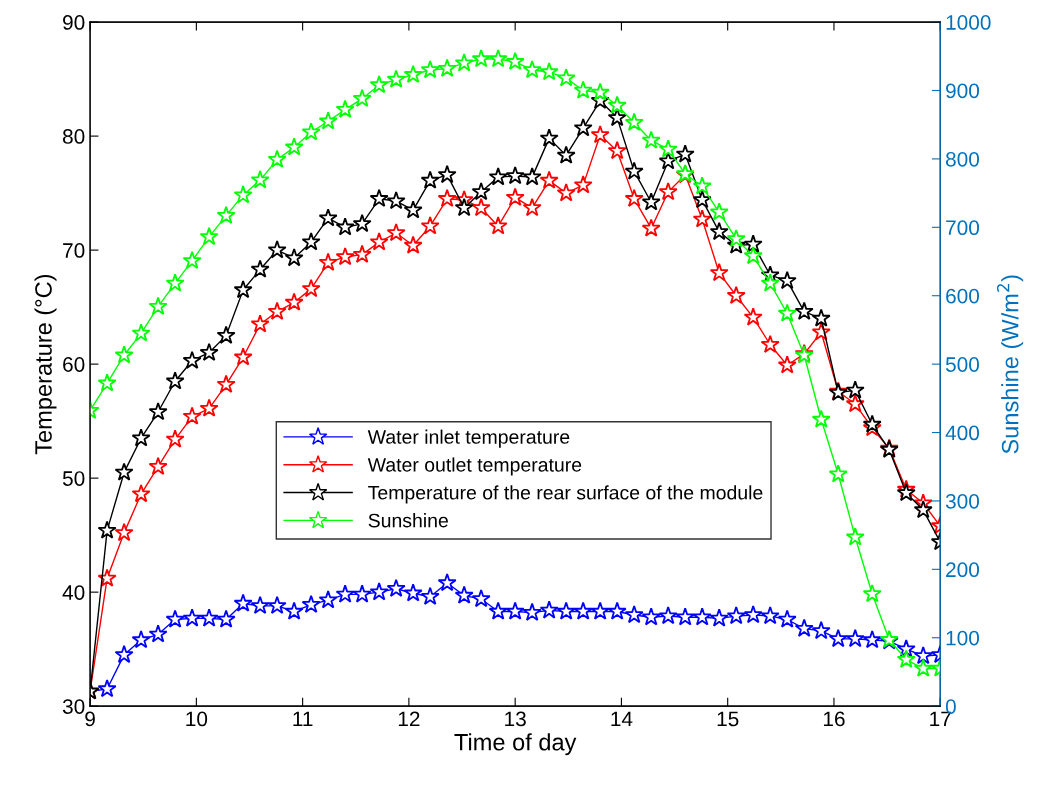  What do you see at coordinates (963, 91) in the screenshot?
I see `y2-tick-label: 900` at bounding box center [963, 91].